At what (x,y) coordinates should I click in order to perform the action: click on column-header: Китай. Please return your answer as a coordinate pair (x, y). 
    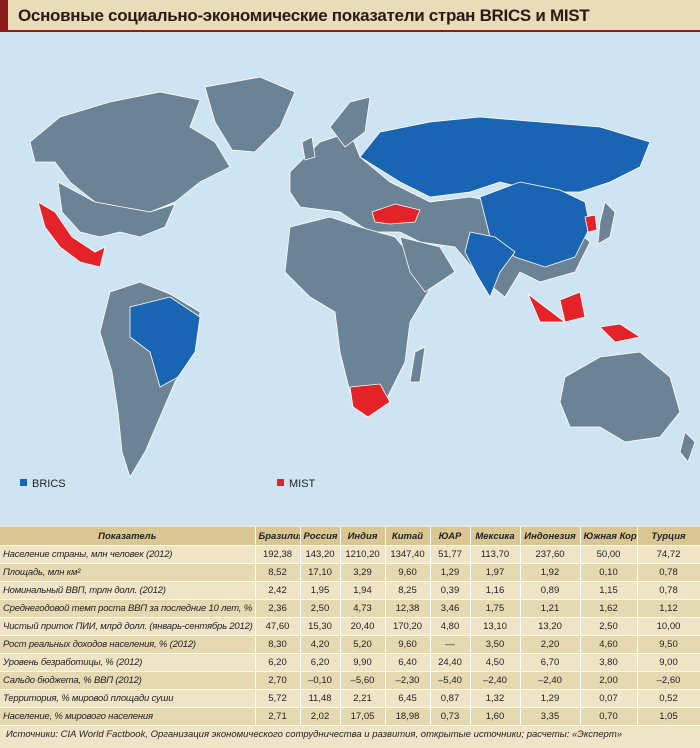
    Looking at the image, I should click on (408, 536).